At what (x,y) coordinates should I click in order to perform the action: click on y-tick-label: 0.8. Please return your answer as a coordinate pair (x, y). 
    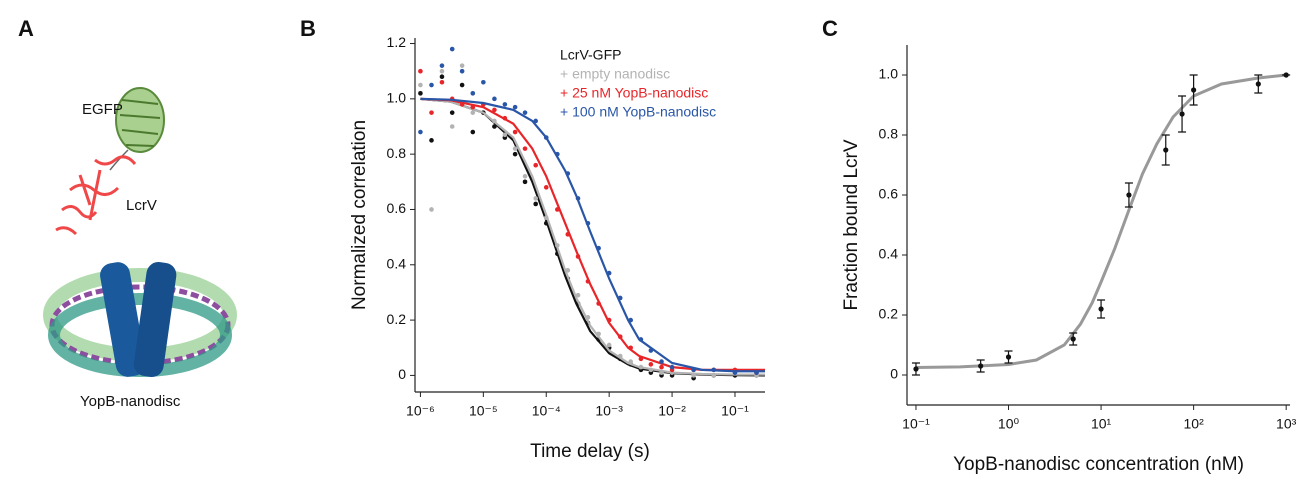
    Looking at the image, I should click on (889, 134).